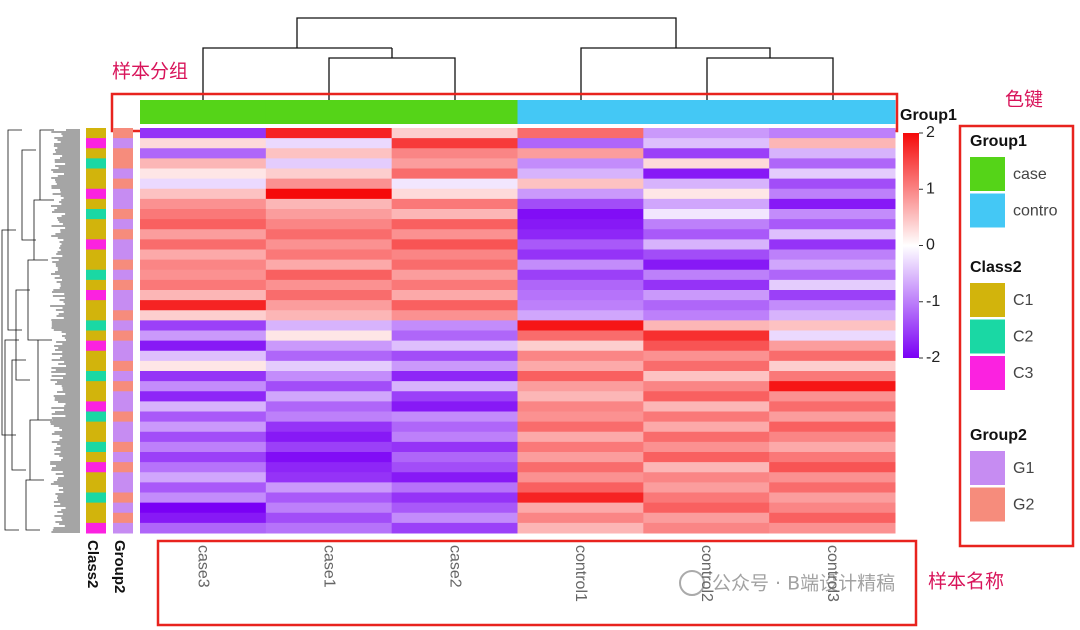 This screenshot has height=630, width=1080. I want to click on column-annotation-name: Group1, so click(928, 115).